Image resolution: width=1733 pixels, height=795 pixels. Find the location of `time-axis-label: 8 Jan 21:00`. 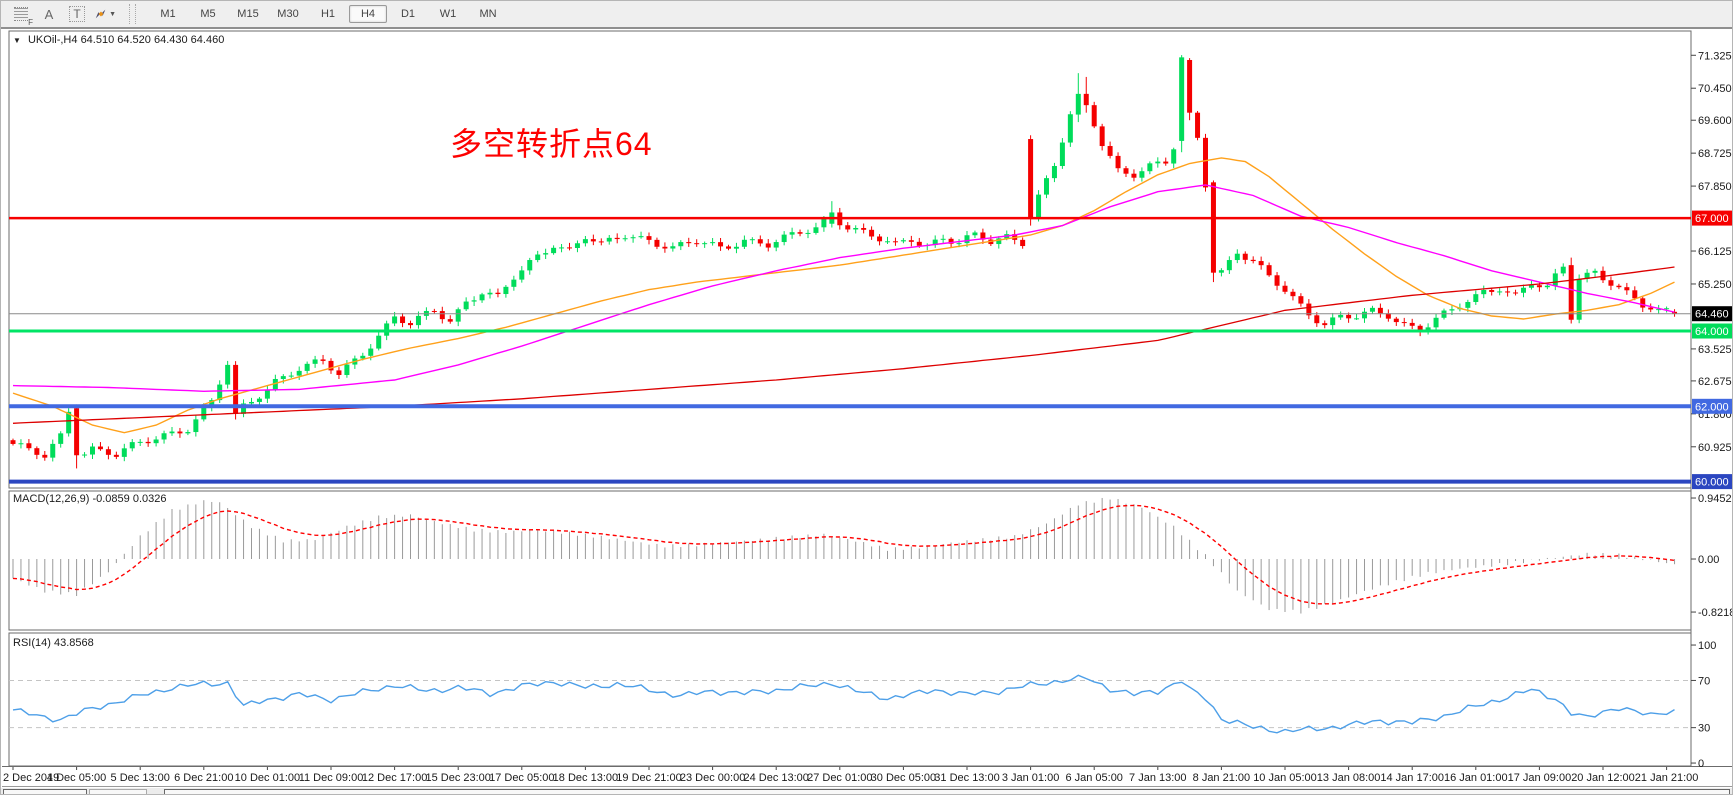

time-axis-label: 8 Jan 21:00 is located at coordinates (1222, 778).